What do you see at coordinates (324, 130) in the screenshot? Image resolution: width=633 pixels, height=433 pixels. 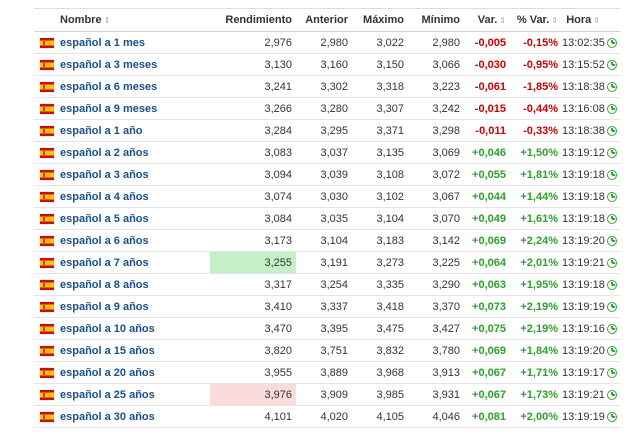 I see `anterior-cell: 3,295` at bounding box center [324, 130].